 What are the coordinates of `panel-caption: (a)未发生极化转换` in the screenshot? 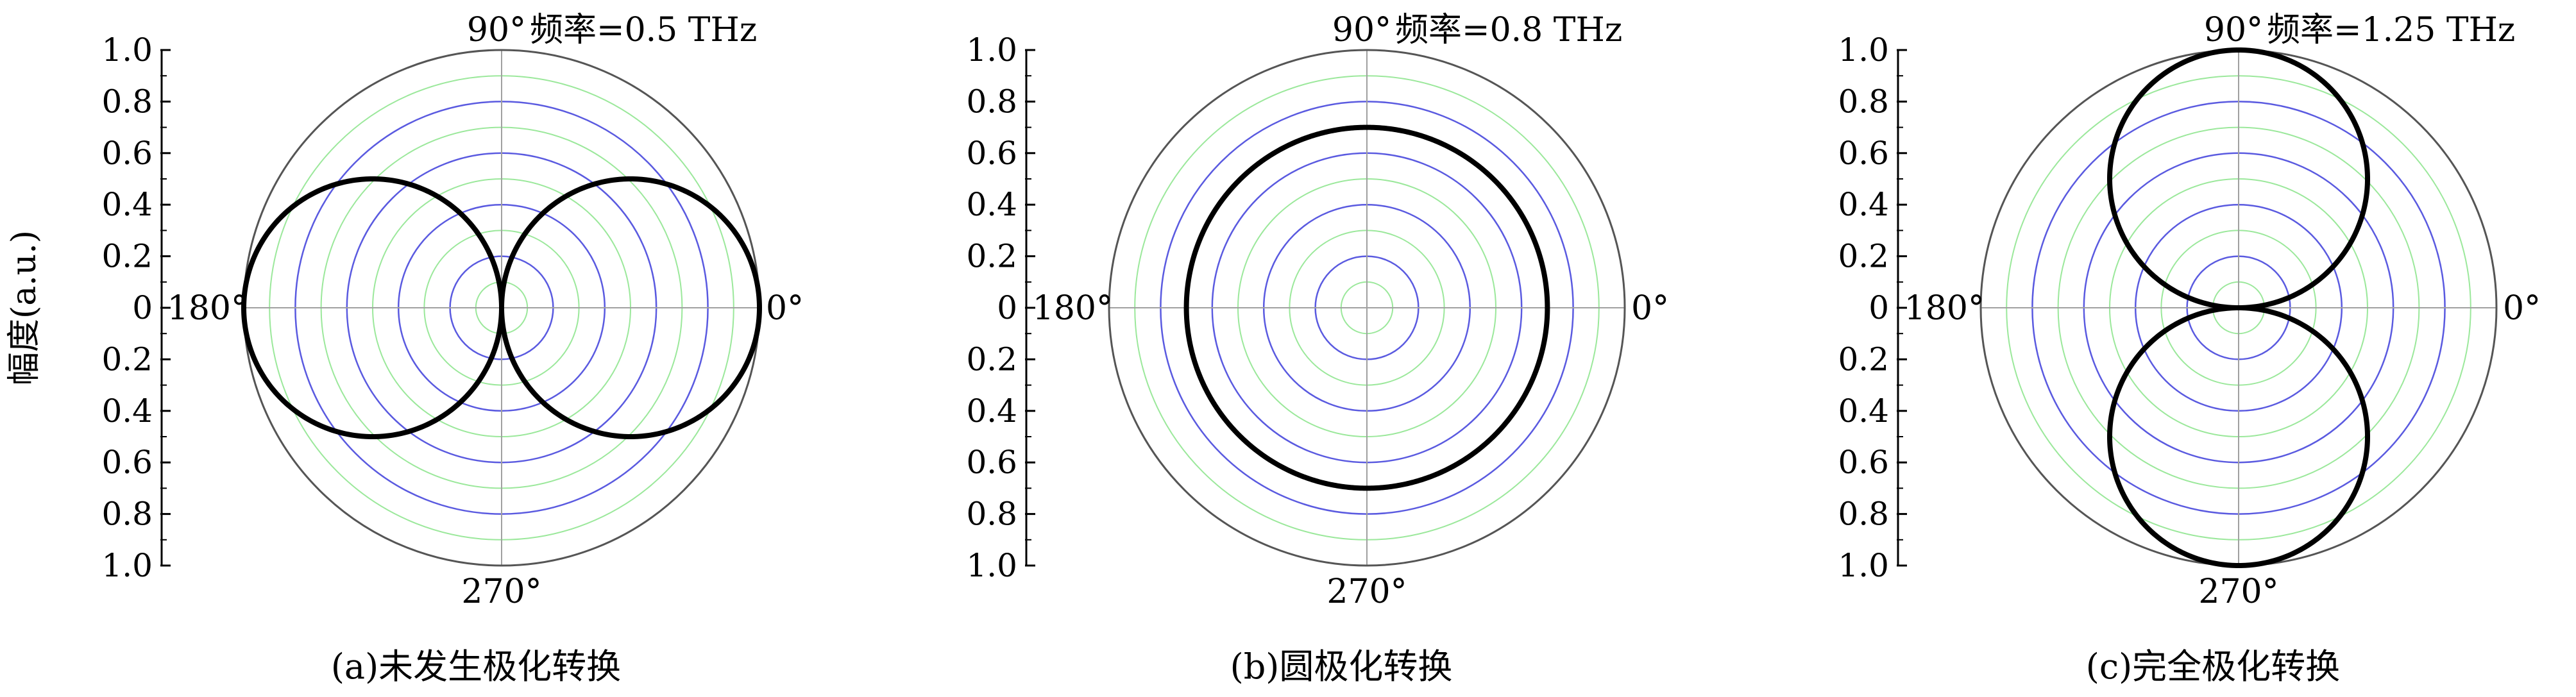 It's located at (476, 666).